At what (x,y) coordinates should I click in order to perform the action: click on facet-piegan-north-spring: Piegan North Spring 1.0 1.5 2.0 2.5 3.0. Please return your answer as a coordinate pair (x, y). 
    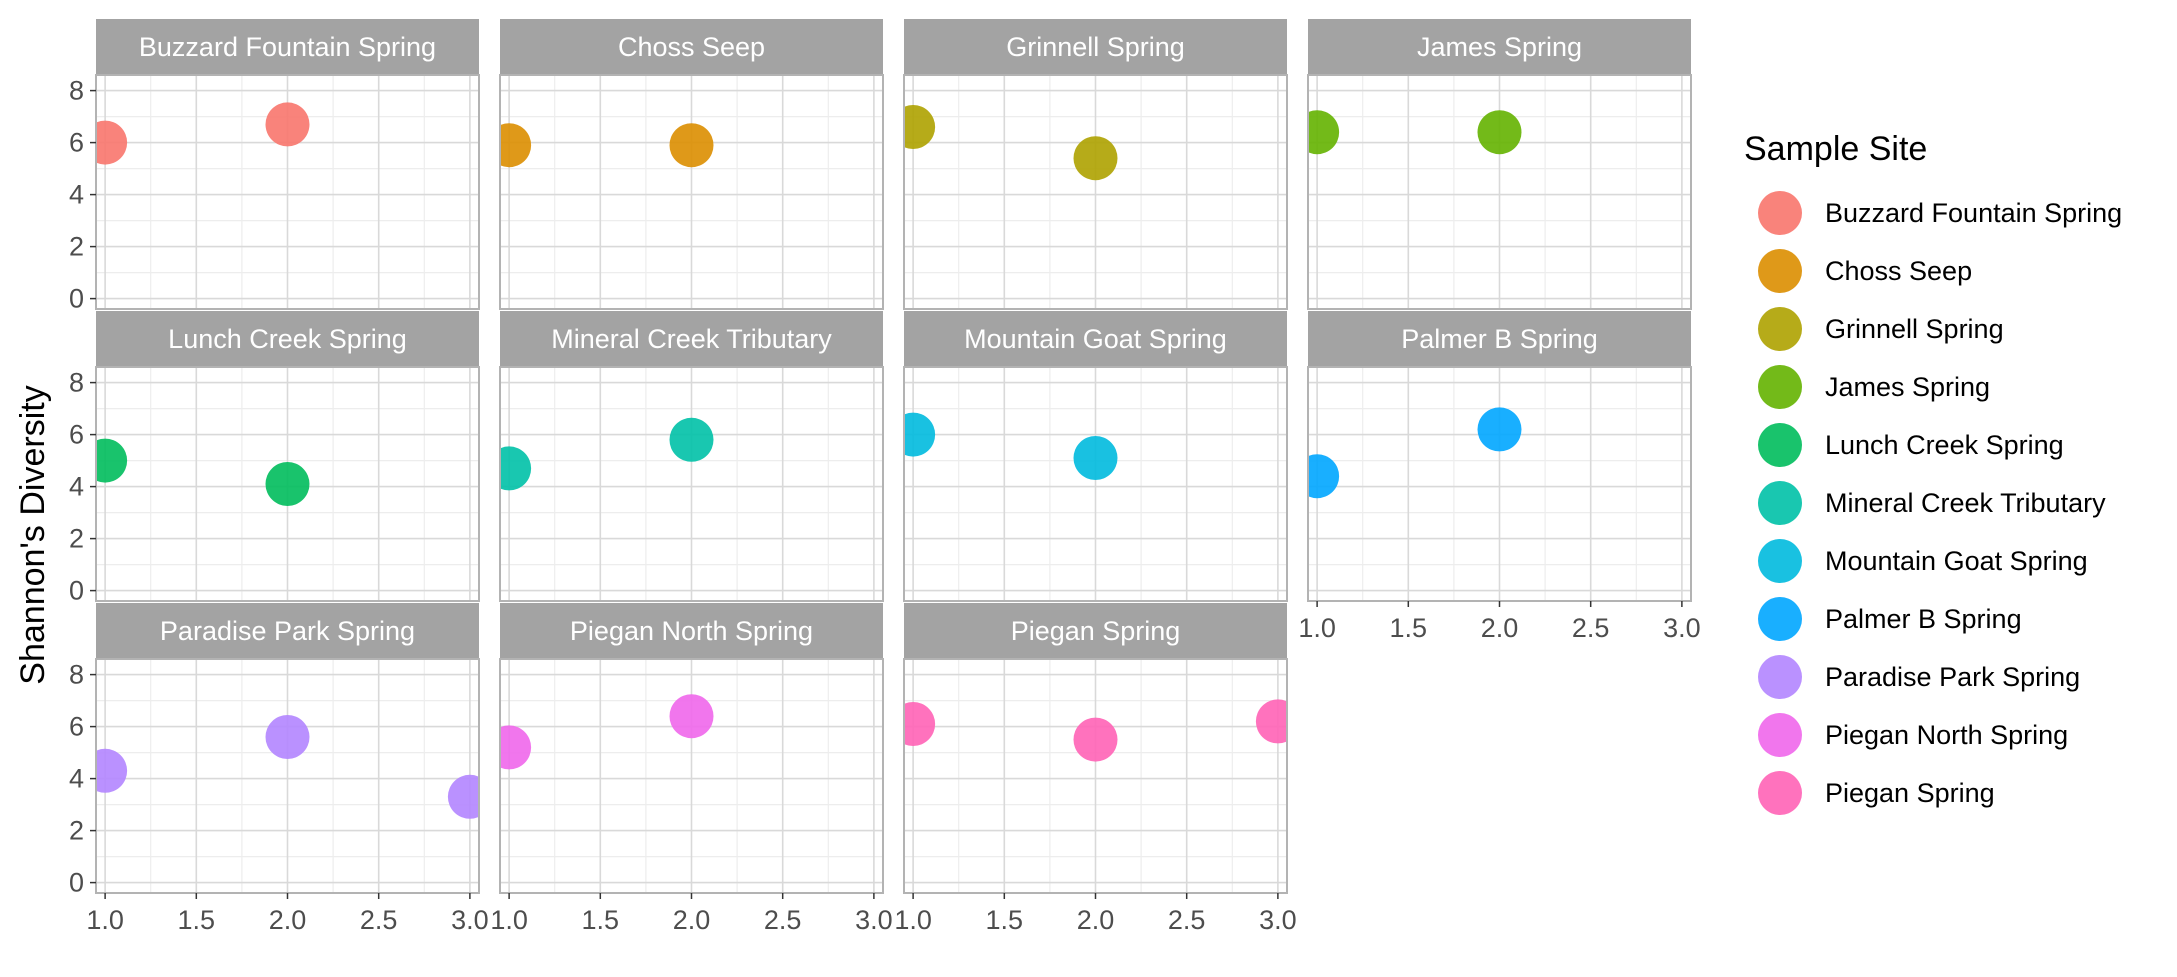
    Looking at the image, I should click on (691, 769).